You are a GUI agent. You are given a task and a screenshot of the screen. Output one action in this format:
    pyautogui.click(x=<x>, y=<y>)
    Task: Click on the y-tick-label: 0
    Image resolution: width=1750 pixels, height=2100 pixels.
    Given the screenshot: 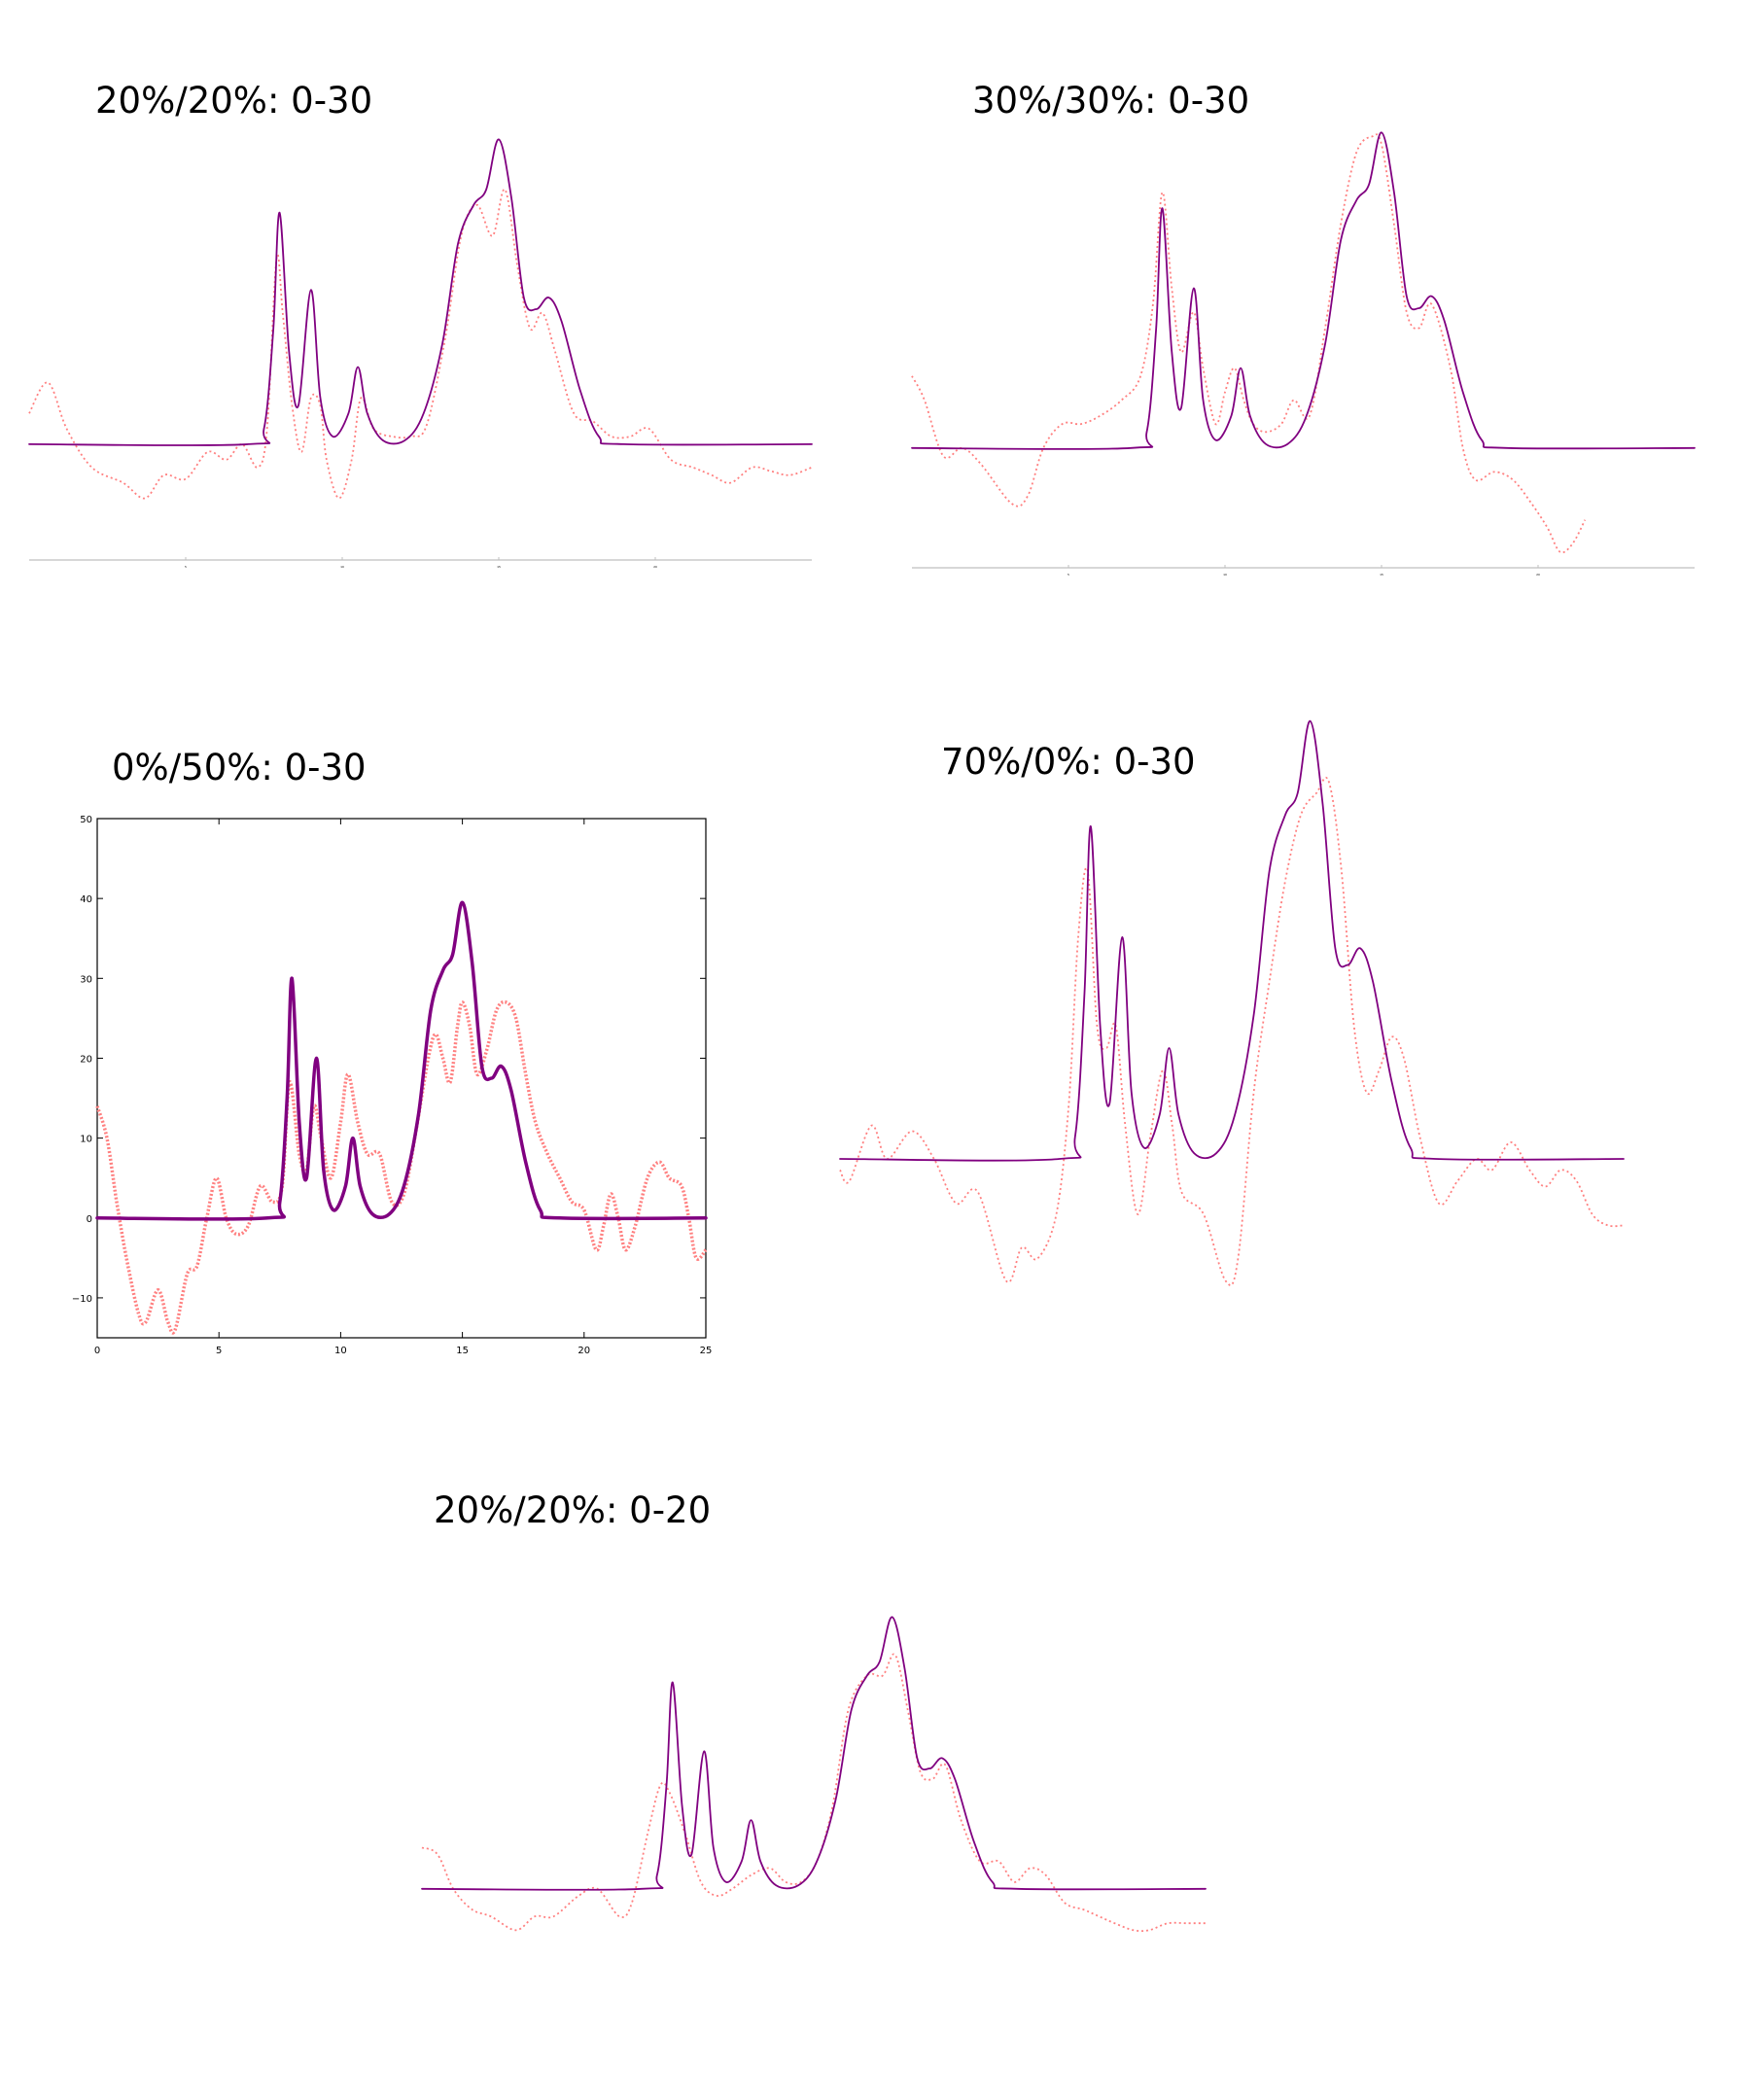 What is the action you would take?
    pyautogui.click(x=89, y=1219)
    